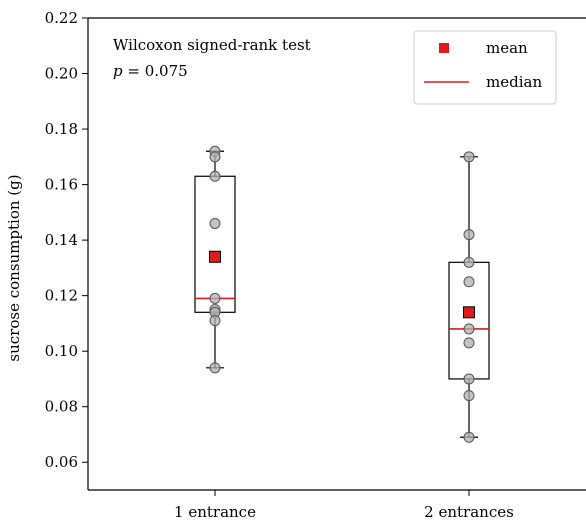  Describe the element at coordinates (344, 505) in the screenshot. I see `x-axis: 1 entrance 2 entrances` at that location.